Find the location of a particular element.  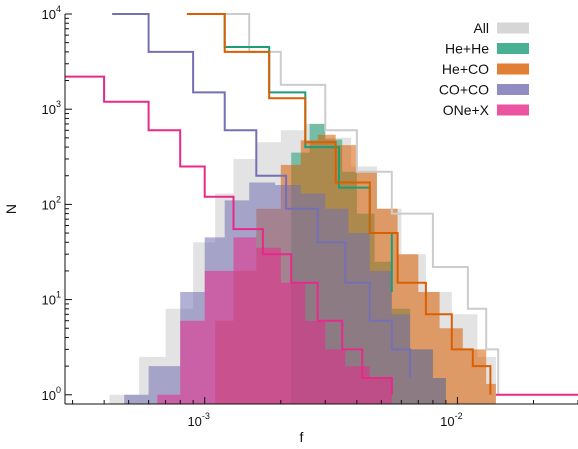

legend-label-he-he: He+He is located at coordinates (467, 49).